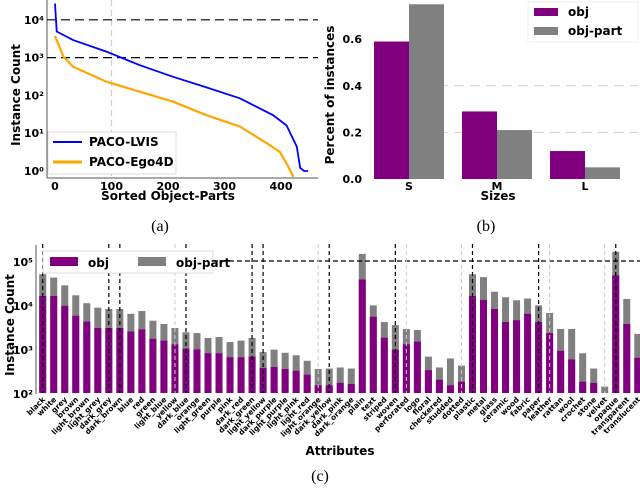 This screenshot has width=640, height=488. I want to click on bar-obj-dark-pink, so click(340, 387).